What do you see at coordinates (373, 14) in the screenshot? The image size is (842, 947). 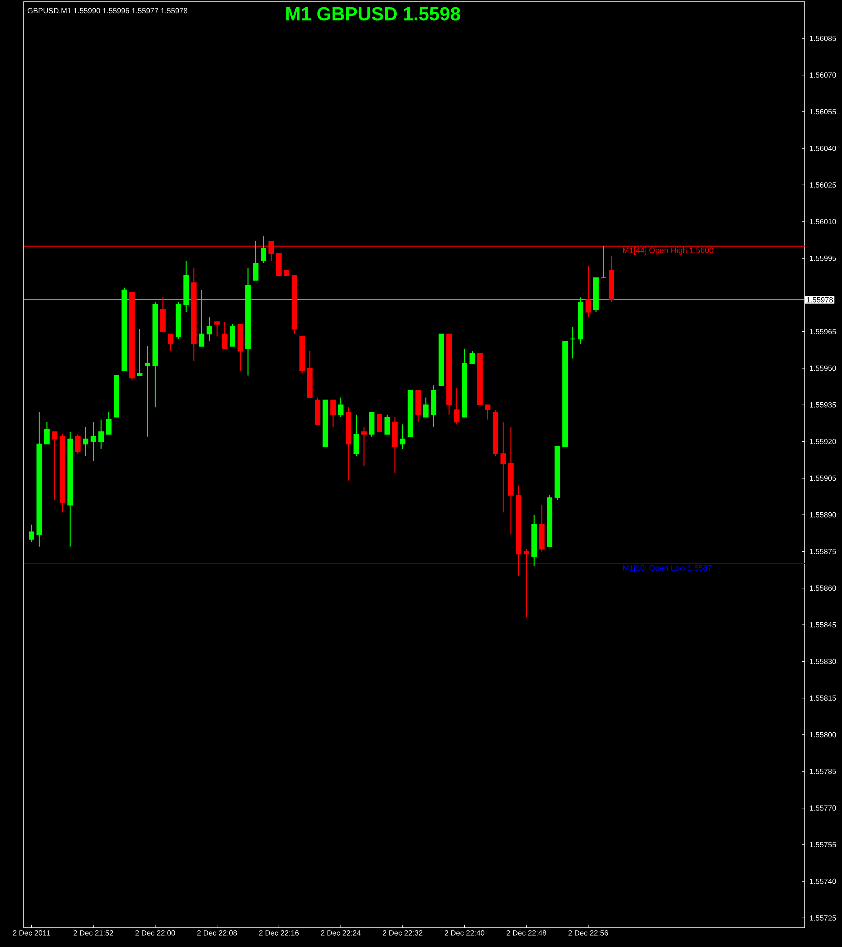 I see `chart-title: M1 GBPUSD 1.5598` at bounding box center [373, 14].